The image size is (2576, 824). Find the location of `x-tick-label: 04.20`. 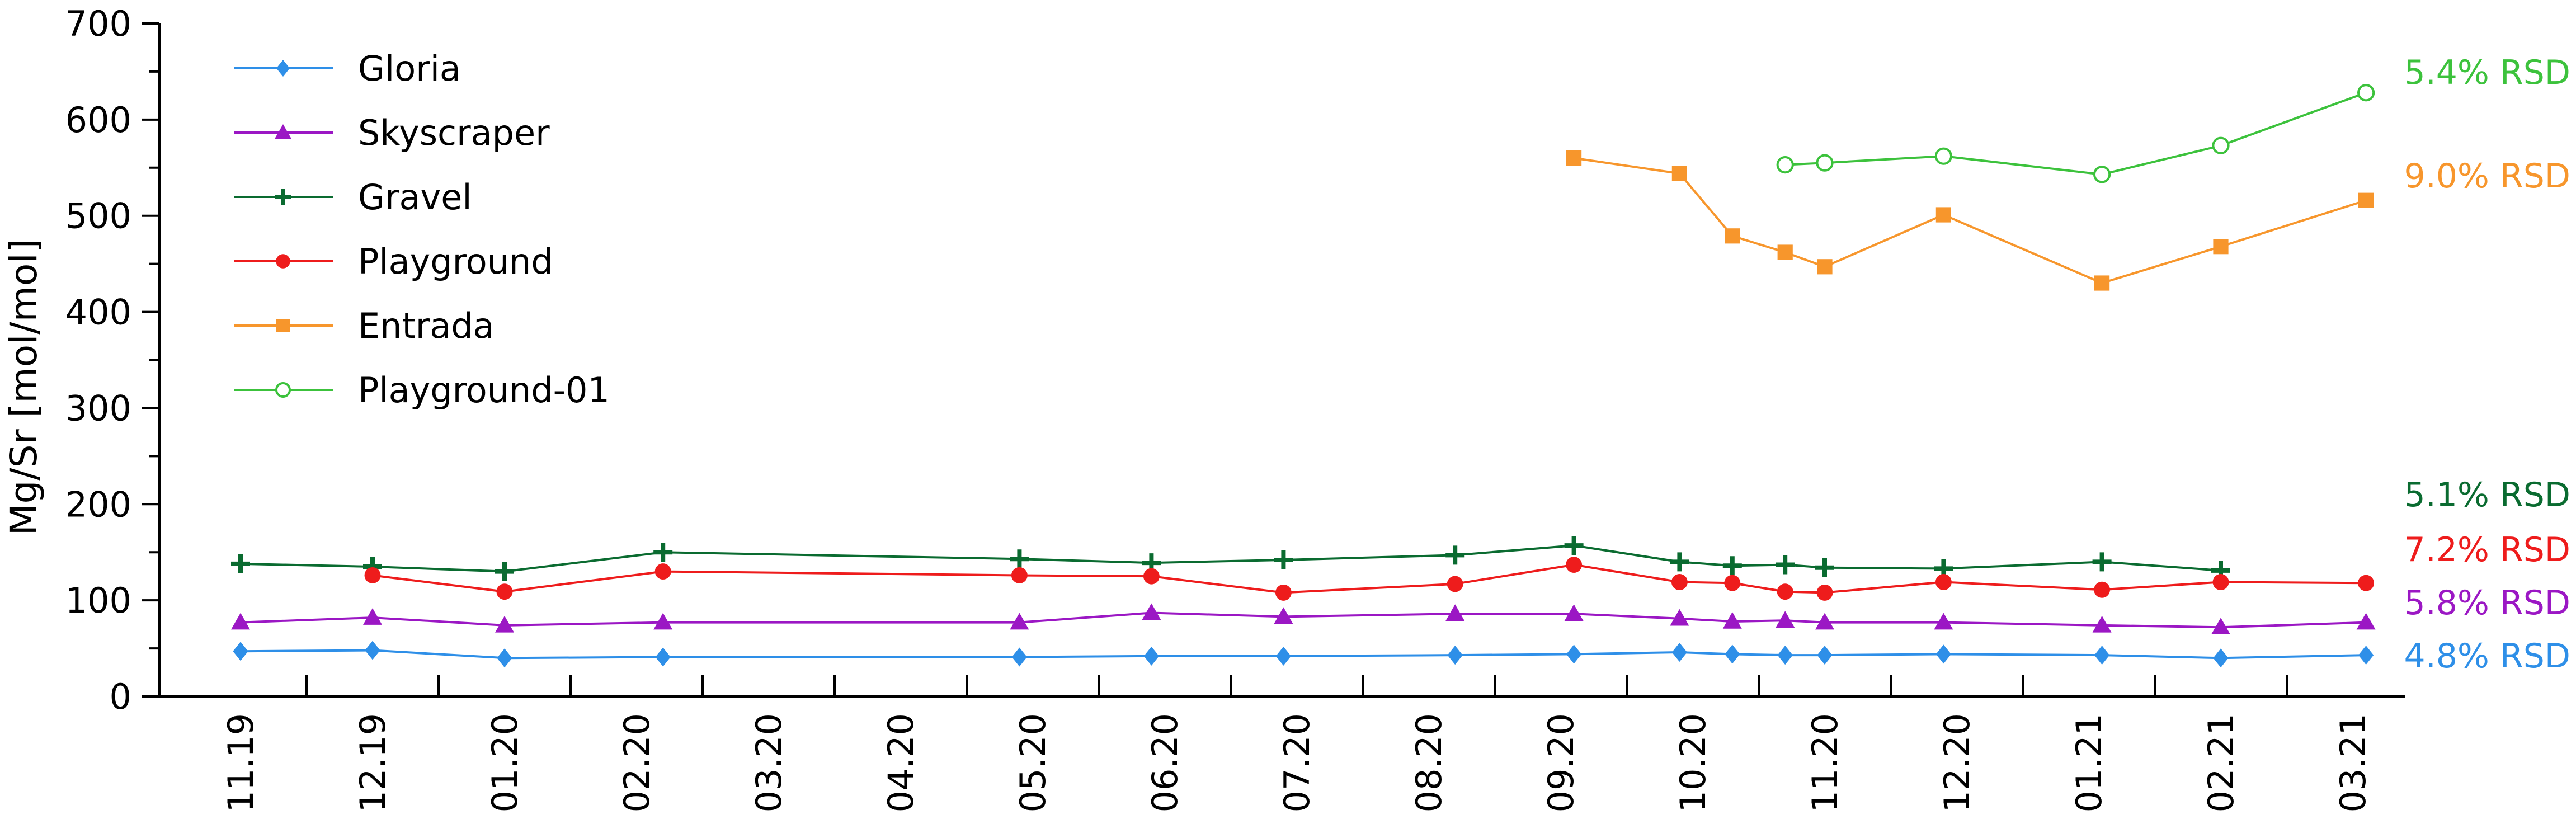

x-tick-label: 04.20 is located at coordinates (900, 763).